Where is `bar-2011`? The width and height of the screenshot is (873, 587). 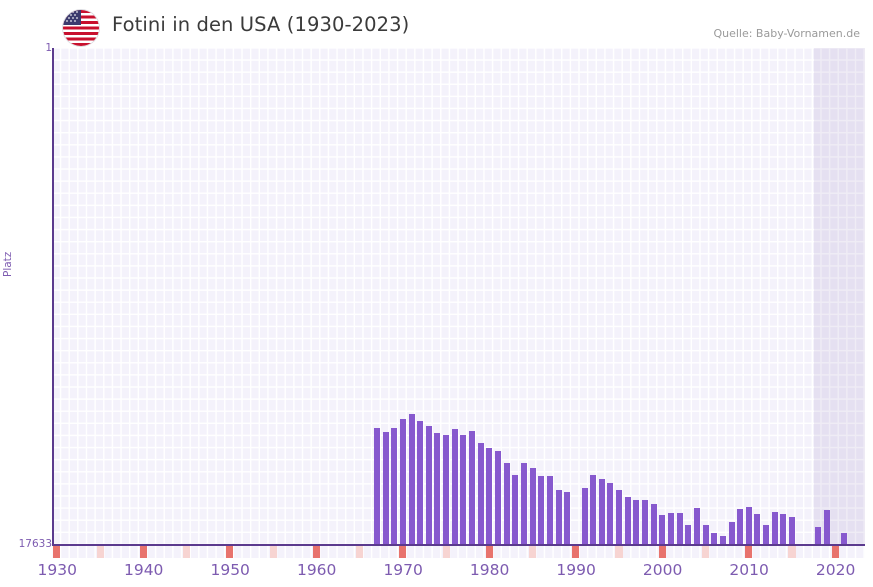
bar-2011 is located at coordinates (757, 529).